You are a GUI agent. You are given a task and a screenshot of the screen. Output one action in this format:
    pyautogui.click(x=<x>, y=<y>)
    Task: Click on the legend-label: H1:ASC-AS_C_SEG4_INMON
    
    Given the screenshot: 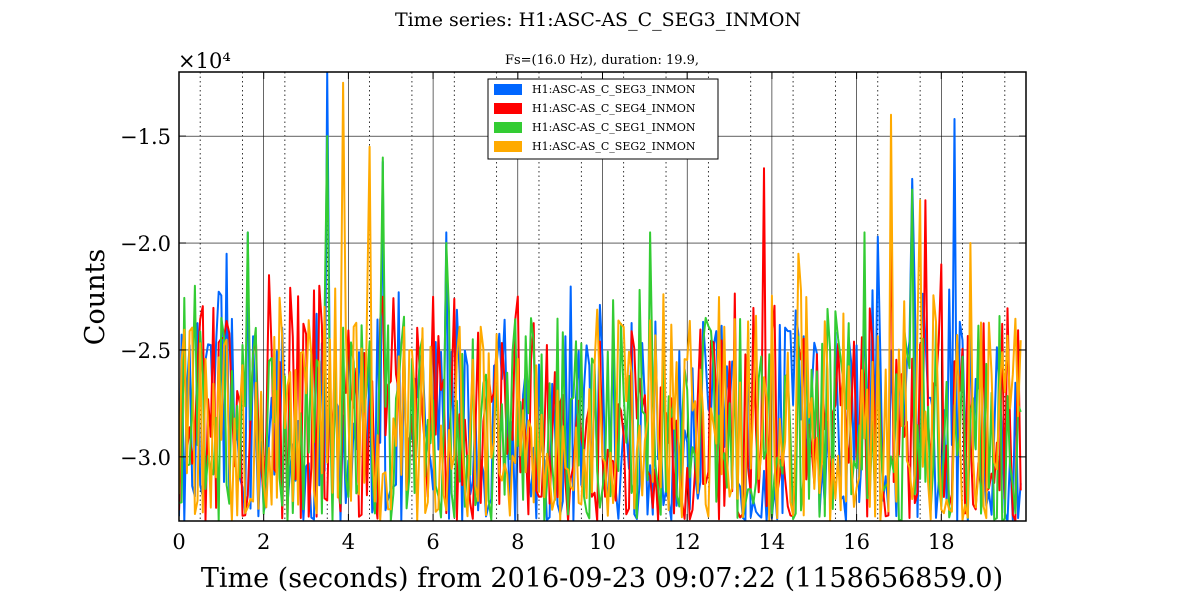 What is the action you would take?
    pyautogui.click(x=614, y=108)
    